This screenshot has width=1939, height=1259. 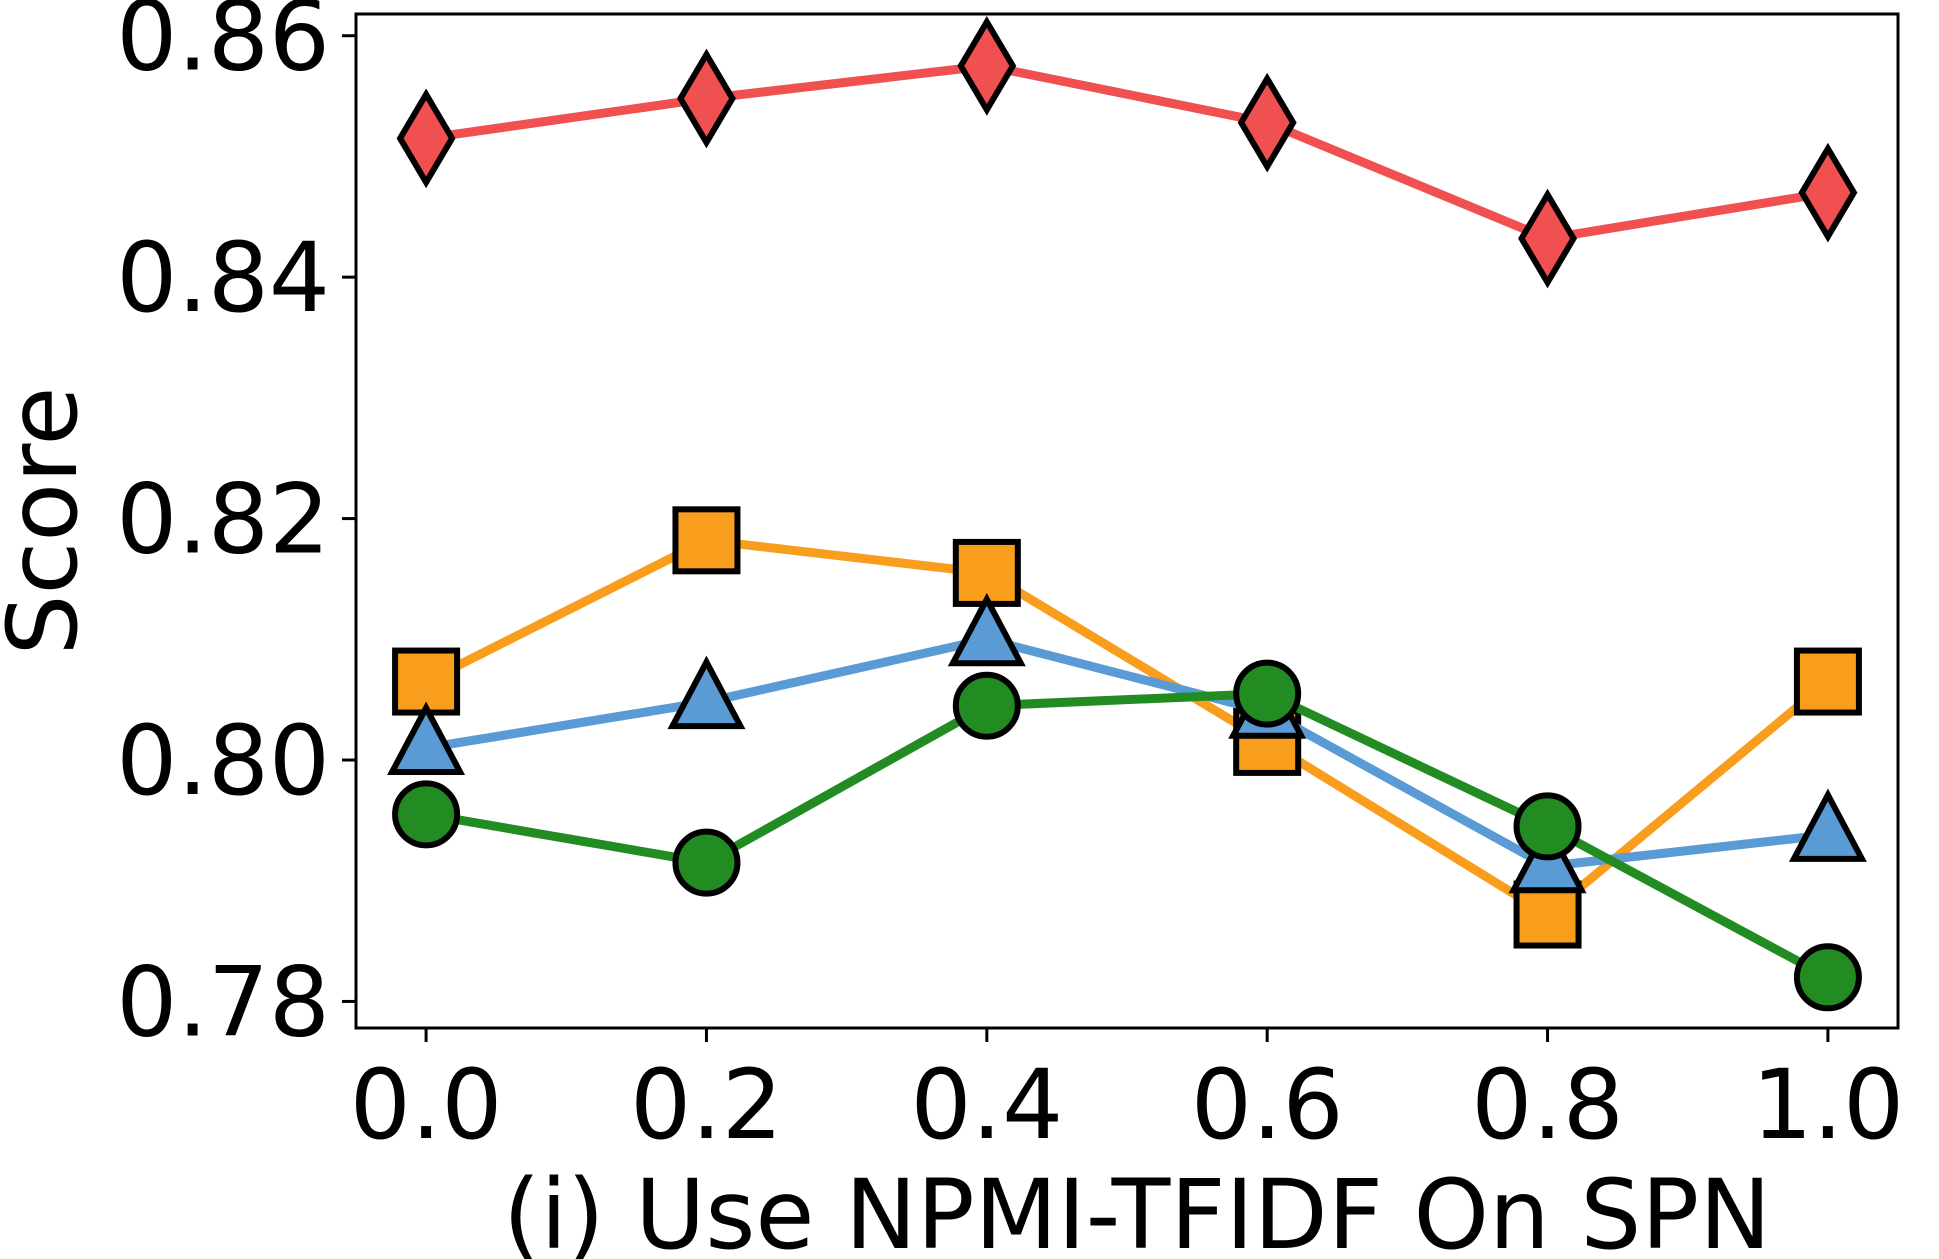 What do you see at coordinates (223, 1002) in the screenshot?
I see `y-tick-label: 0.78` at bounding box center [223, 1002].